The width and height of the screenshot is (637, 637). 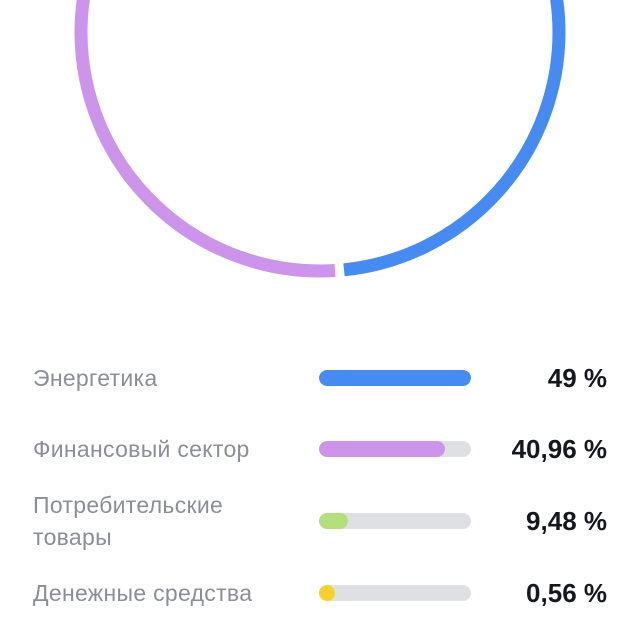 What do you see at coordinates (566, 521) in the screenshot?
I see `legend-value: 9,48 %` at bounding box center [566, 521].